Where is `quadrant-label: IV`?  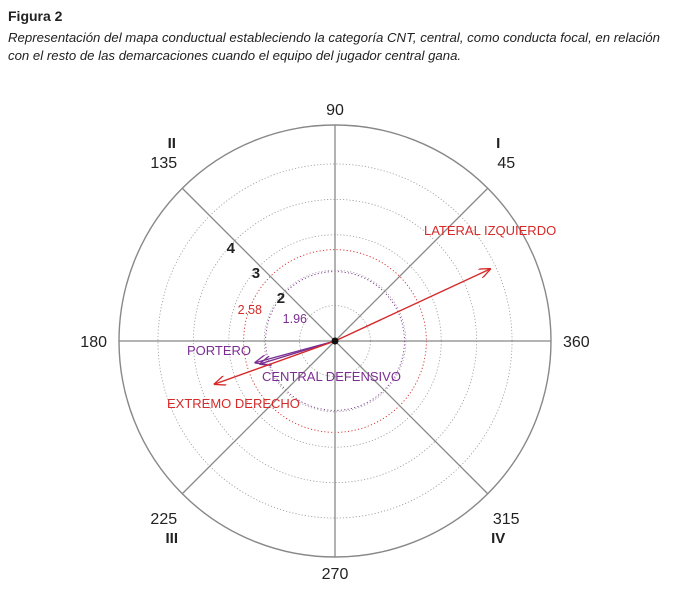 quadrant-label: IV is located at coordinates (498, 538).